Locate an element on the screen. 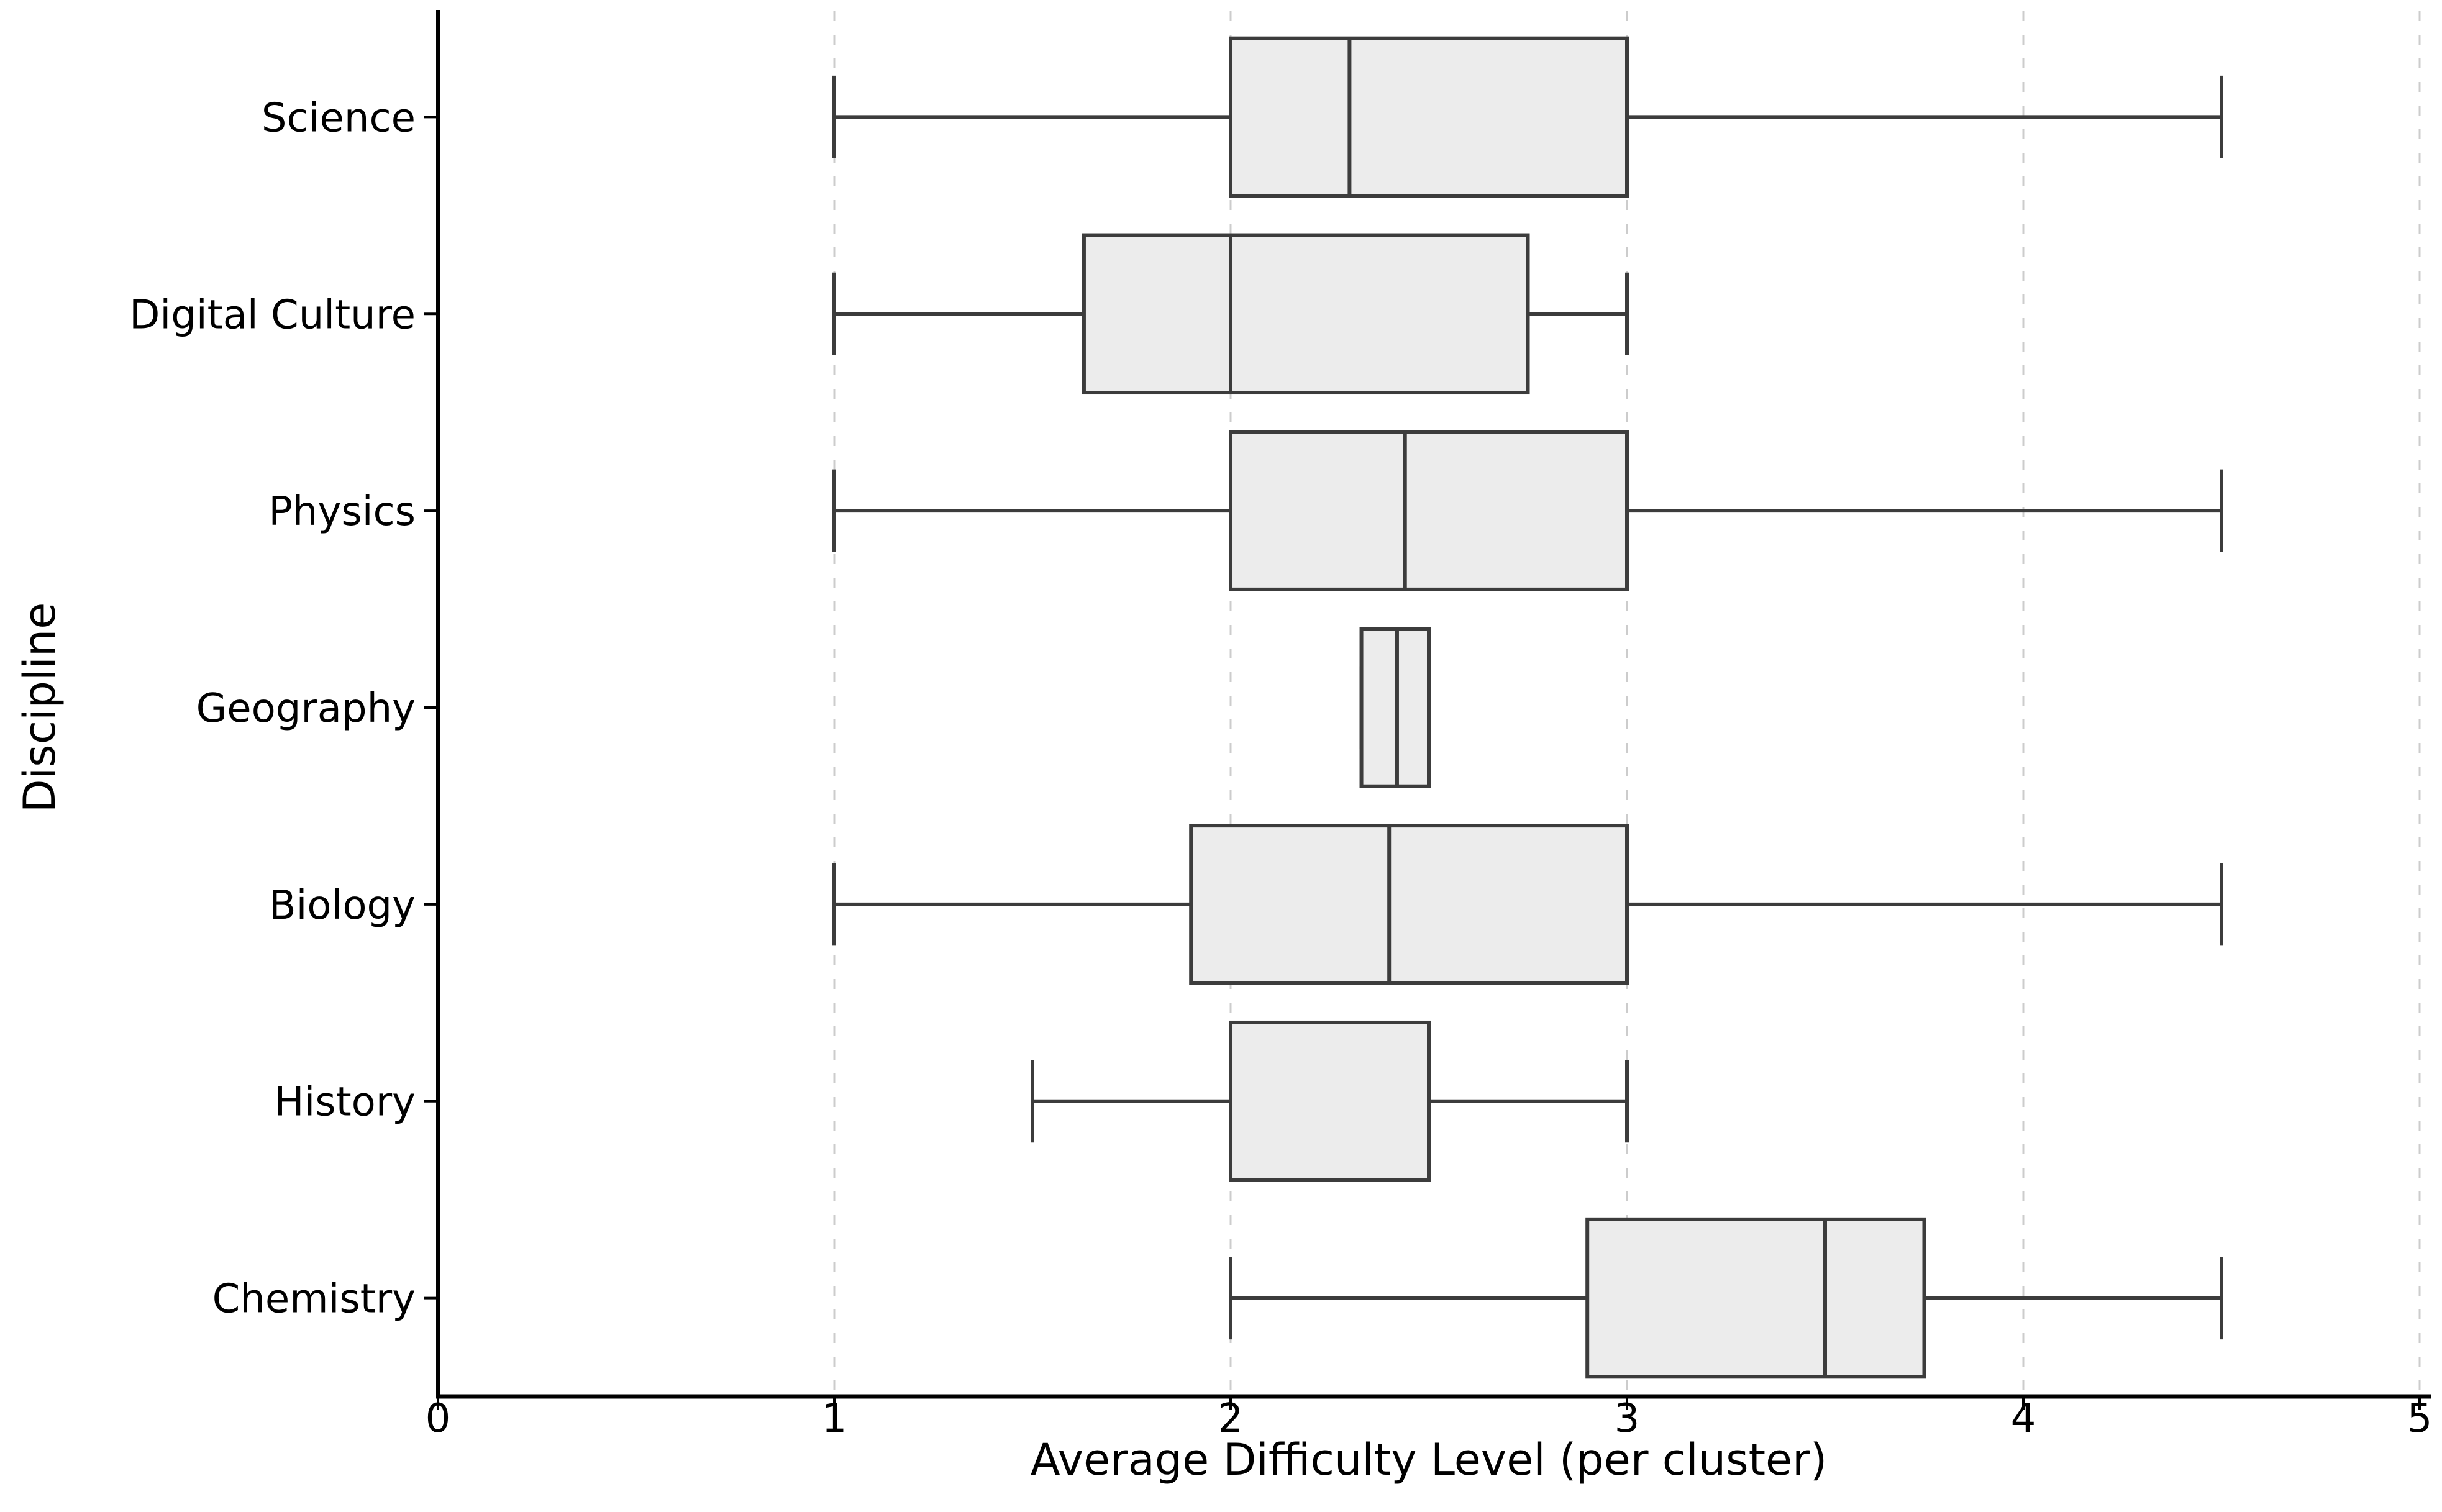 Image resolution: width=2442 pixels, height=1512 pixels. x-tick-label: 1 is located at coordinates (834, 1419).